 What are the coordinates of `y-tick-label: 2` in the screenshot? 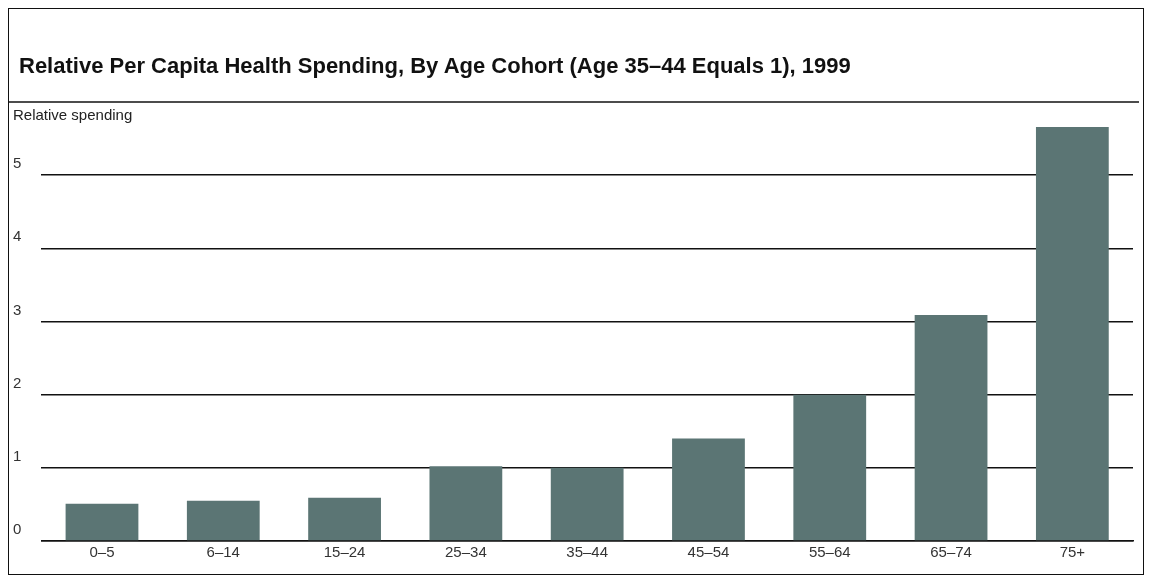 It's located at (17, 382).